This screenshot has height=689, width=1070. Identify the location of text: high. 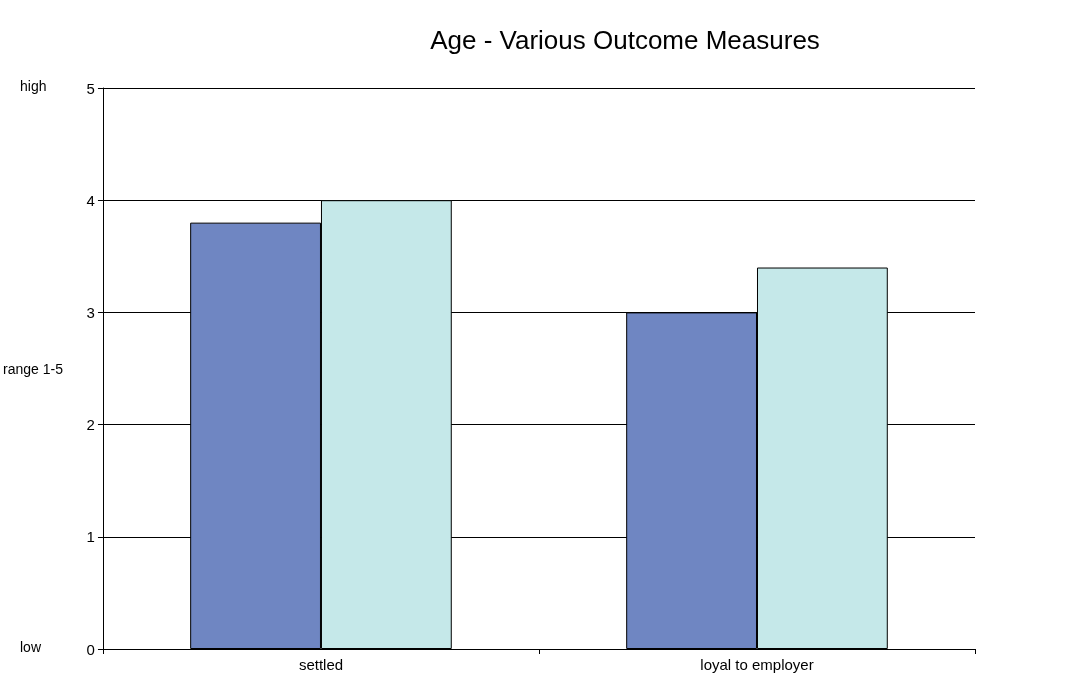
(33, 86).